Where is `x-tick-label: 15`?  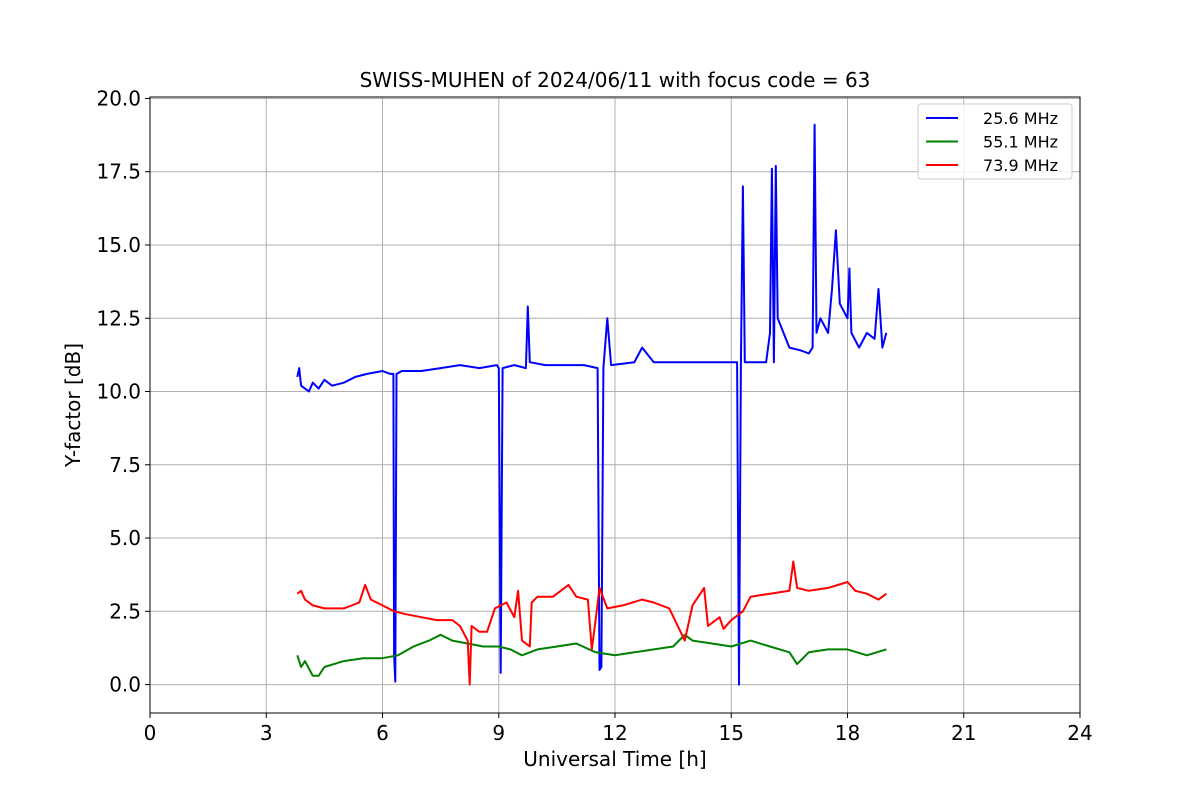
x-tick-label: 15 is located at coordinates (731, 733).